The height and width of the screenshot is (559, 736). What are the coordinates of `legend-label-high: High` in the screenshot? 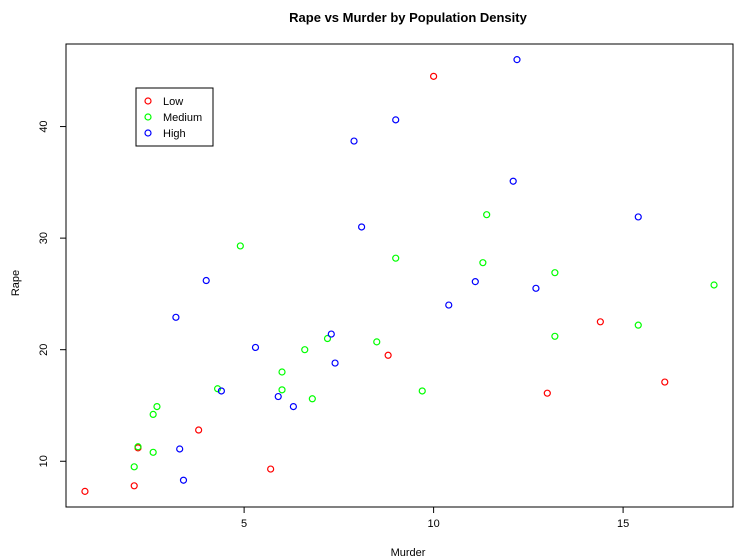 It's located at (174, 134).